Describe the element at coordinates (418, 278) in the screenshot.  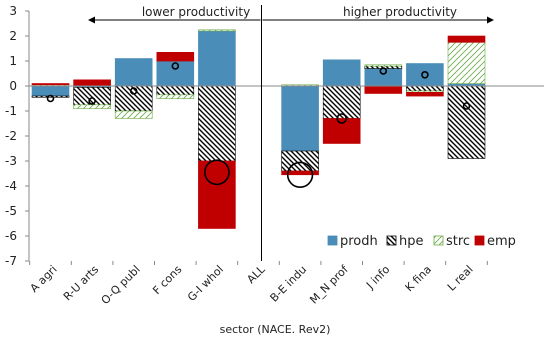
I see `category-label: K fina` at that location.